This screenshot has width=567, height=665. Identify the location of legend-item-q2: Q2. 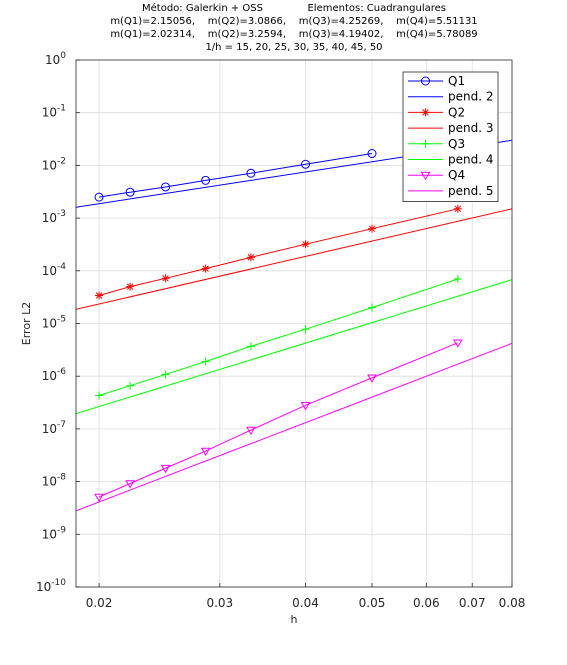
(436, 112).